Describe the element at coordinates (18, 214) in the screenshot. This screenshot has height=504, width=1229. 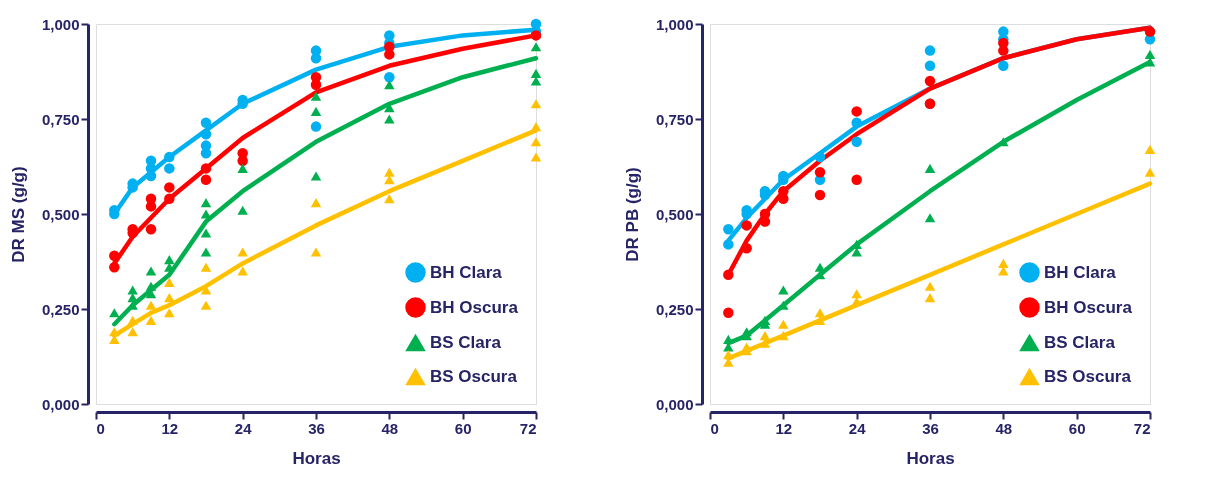
I see `y-axis-title: DR MS (g/g)` at that location.